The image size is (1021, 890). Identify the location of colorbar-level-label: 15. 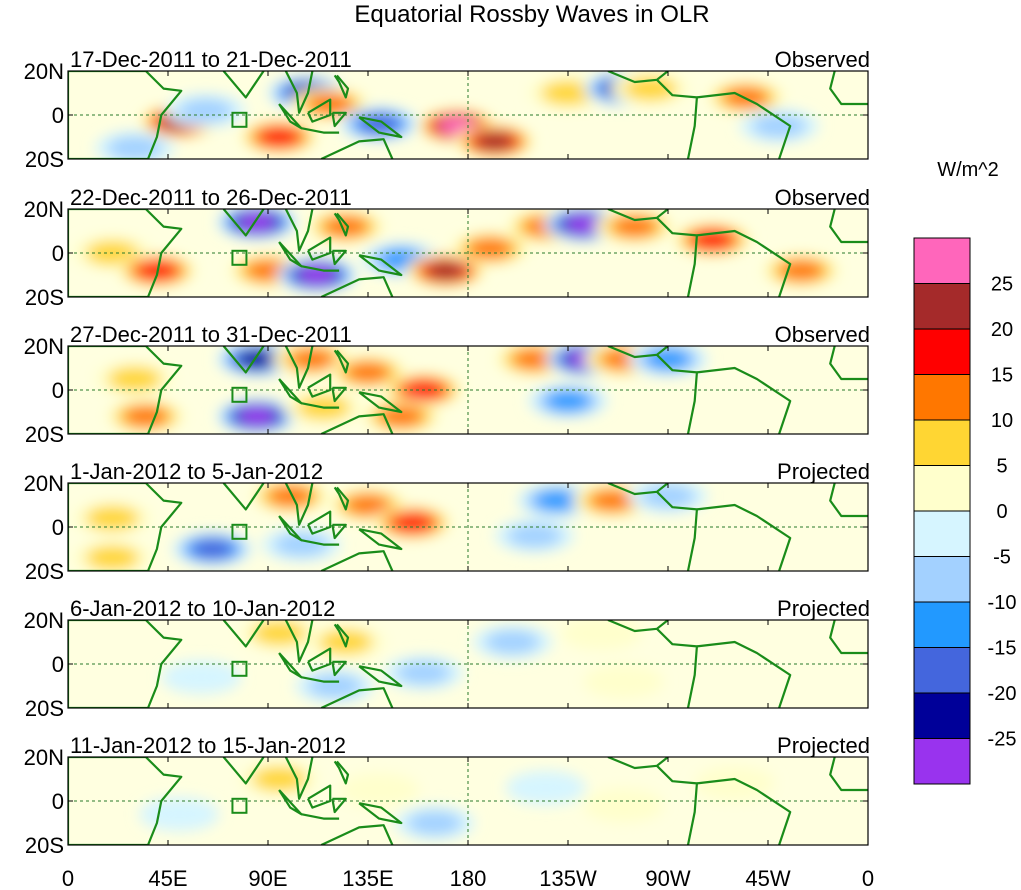
(1002, 376).